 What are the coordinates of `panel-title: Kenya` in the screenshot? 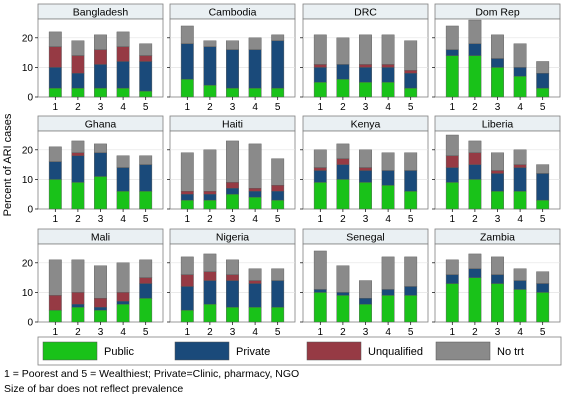 It's located at (366, 125).